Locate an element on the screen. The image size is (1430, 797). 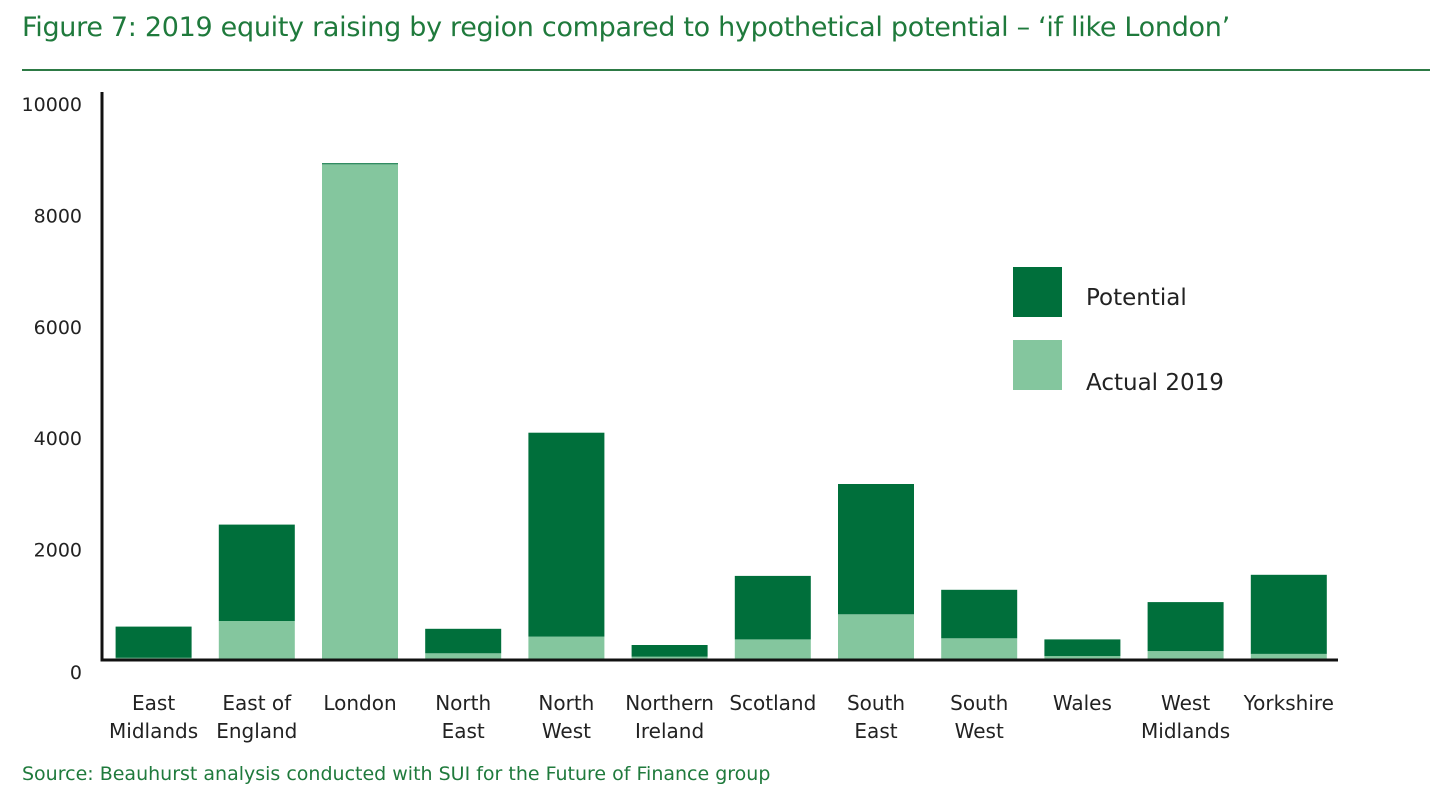
y-tick-label-2: 4000 is located at coordinates (58, 439).